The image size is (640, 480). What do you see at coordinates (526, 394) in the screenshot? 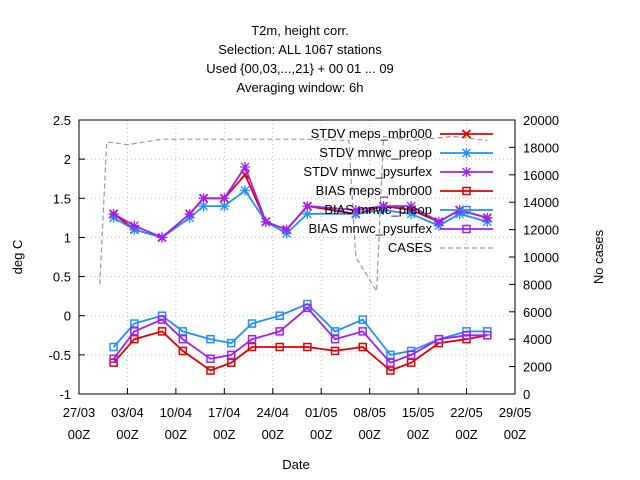
I see `y2-tick-label: 0` at bounding box center [526, 394].